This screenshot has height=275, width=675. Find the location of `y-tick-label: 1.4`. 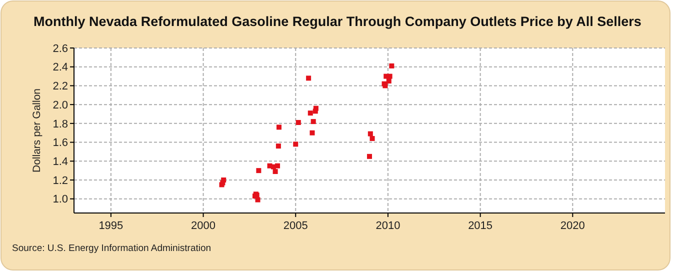

y-tick-label: 1.4 is located at coordinates (60, 162).